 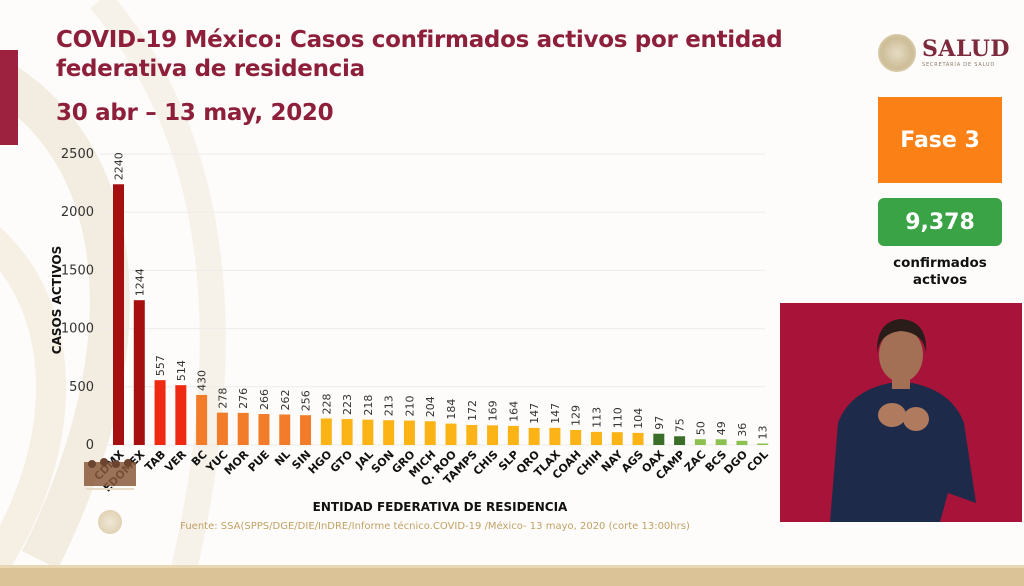 I want to click on footer-seal-icon, so click(x=110, y=522).